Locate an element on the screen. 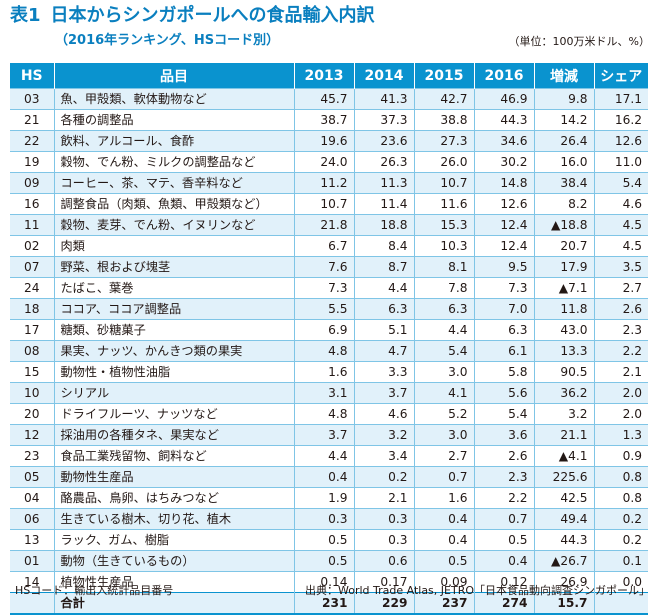 The width and height of the screenshot is (660, 615). column-header-share: シェア is located at coordinates (620, 76).